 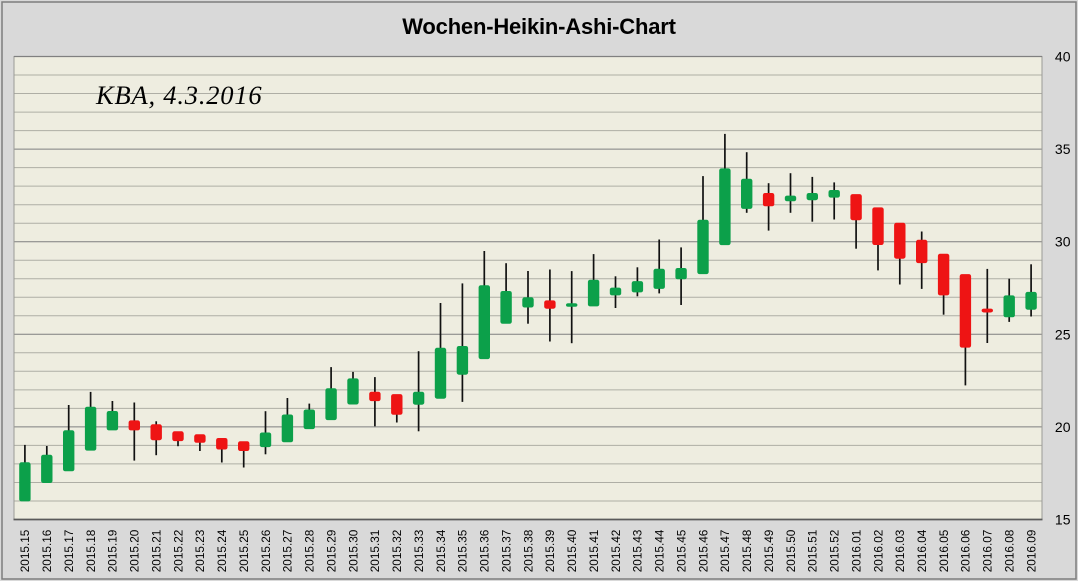 What do you see at coordinates (244, 550) in the screenshot?
I see `svg-text: 2015.25` at bounding box center [244, 550].